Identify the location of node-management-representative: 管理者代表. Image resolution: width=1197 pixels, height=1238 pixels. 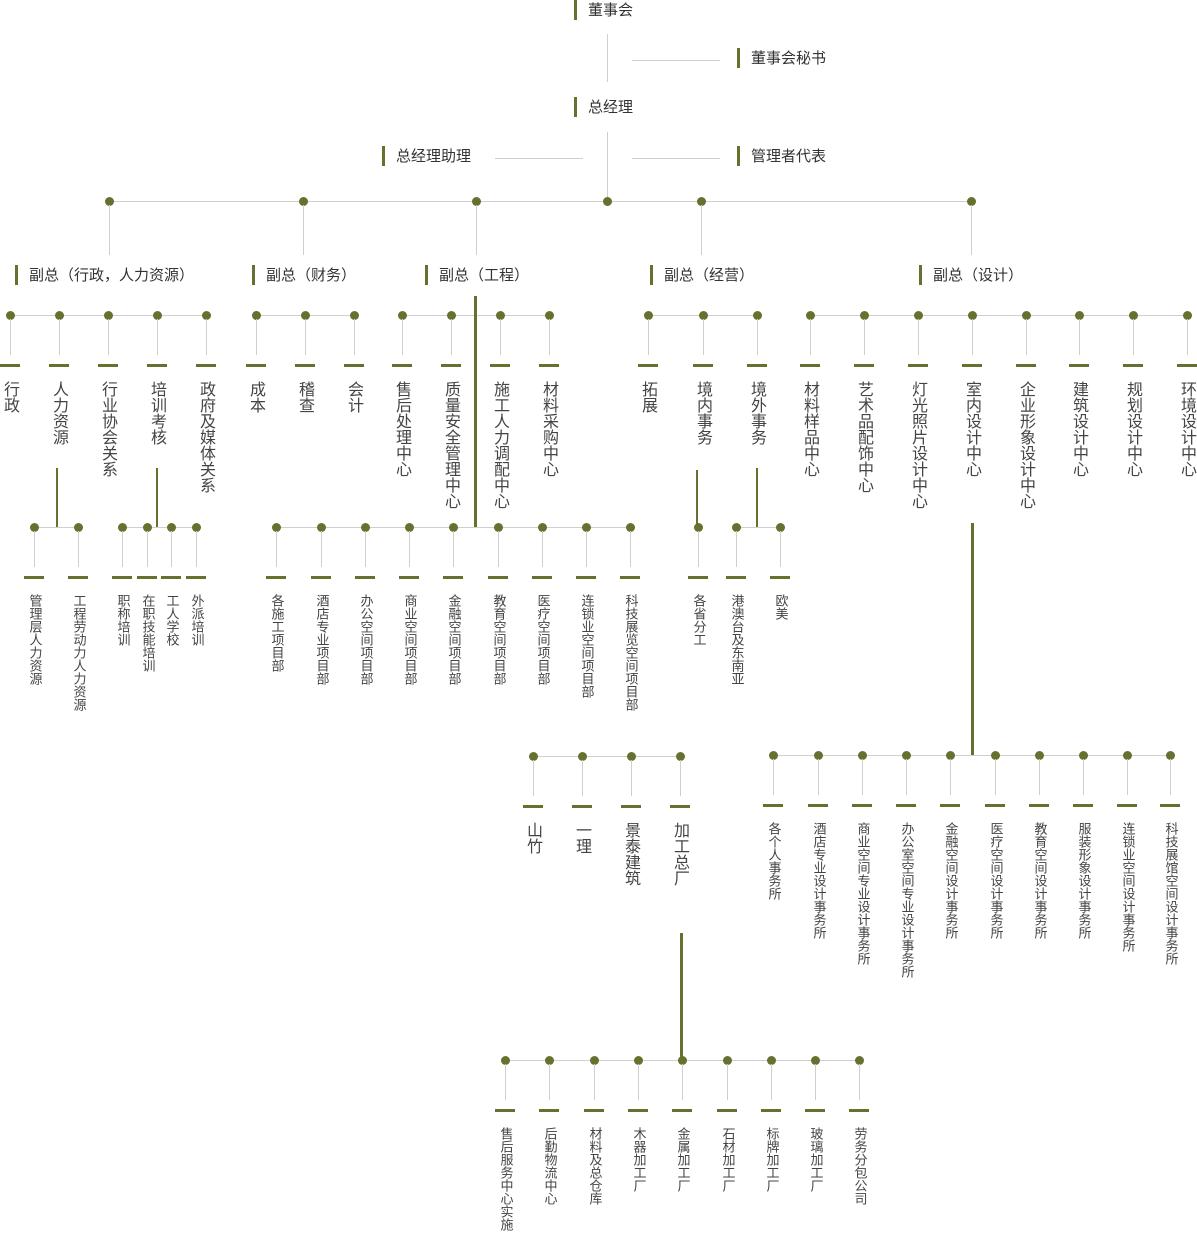
(781, 156).